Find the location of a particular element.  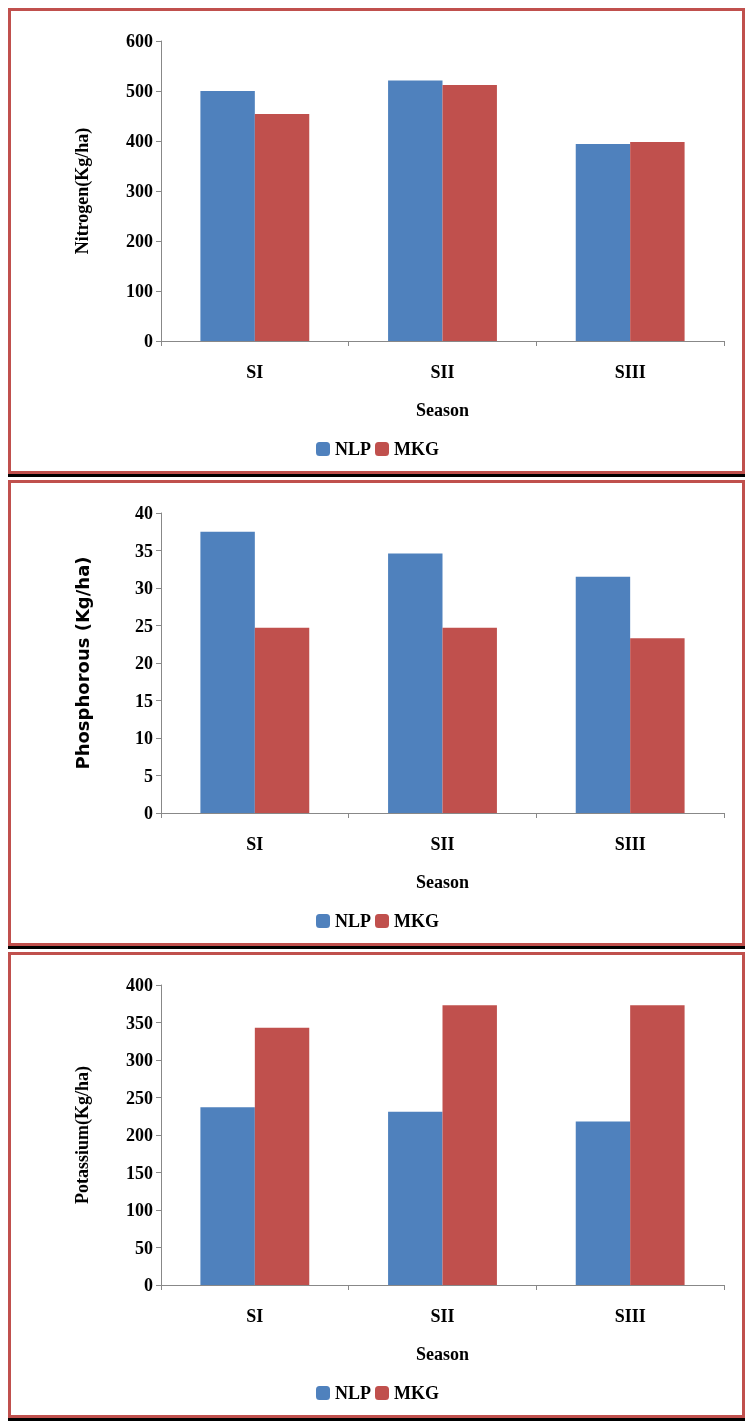

y-tick-label: 10 is located at coordinates (144, 738).